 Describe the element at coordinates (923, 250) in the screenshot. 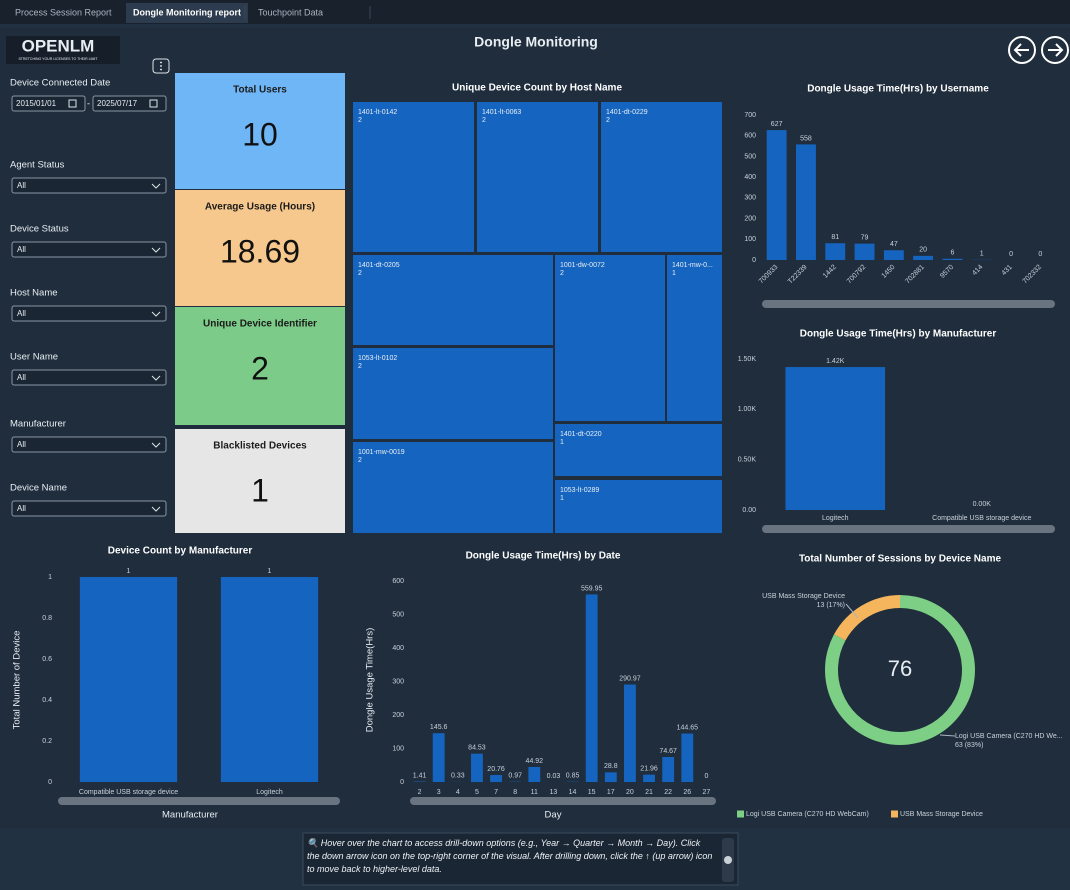

I see `value-label: 20` at that location.